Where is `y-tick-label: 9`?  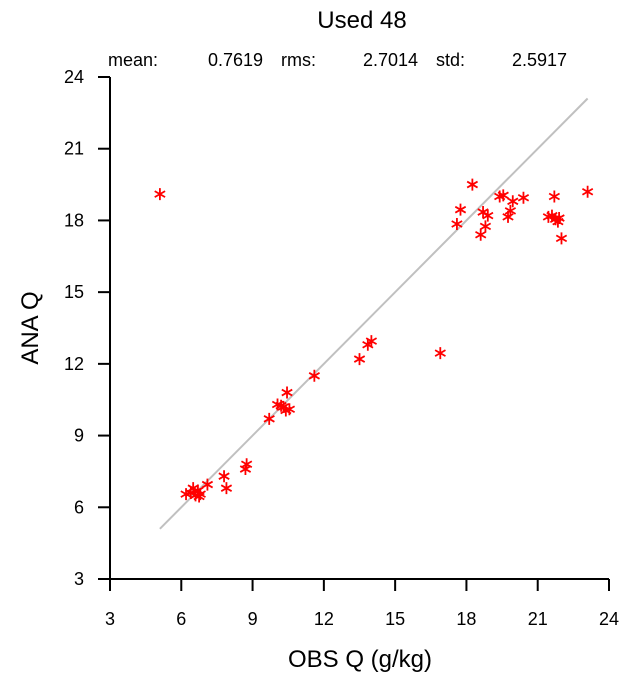 y-tick-label: 9 is located at coordinates (79, 436).